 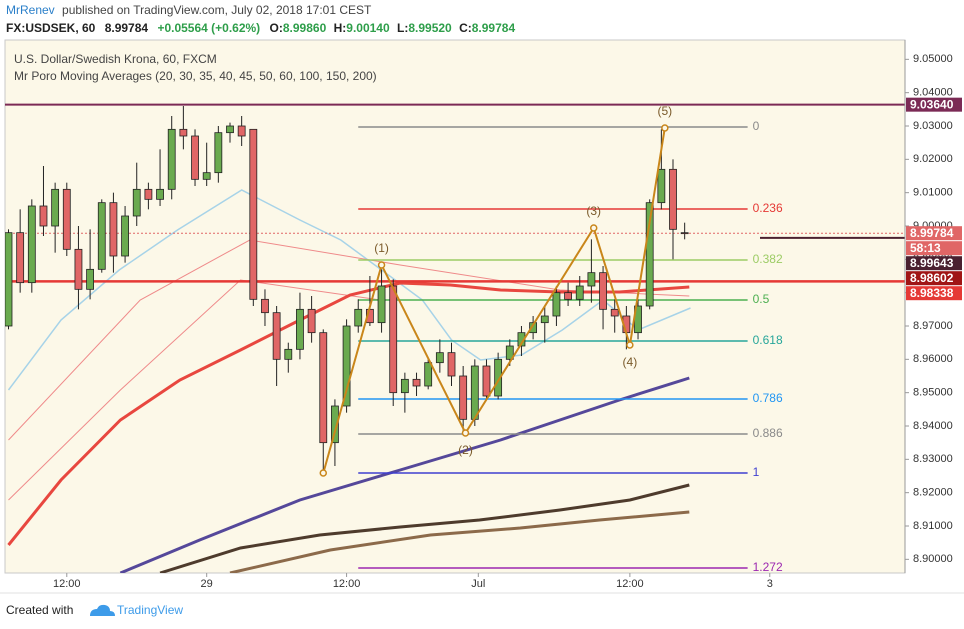 What do you see at coordinates (30, 10) in the screenshot?
I see `author: MrRenev` at bounding box center [30, 10].